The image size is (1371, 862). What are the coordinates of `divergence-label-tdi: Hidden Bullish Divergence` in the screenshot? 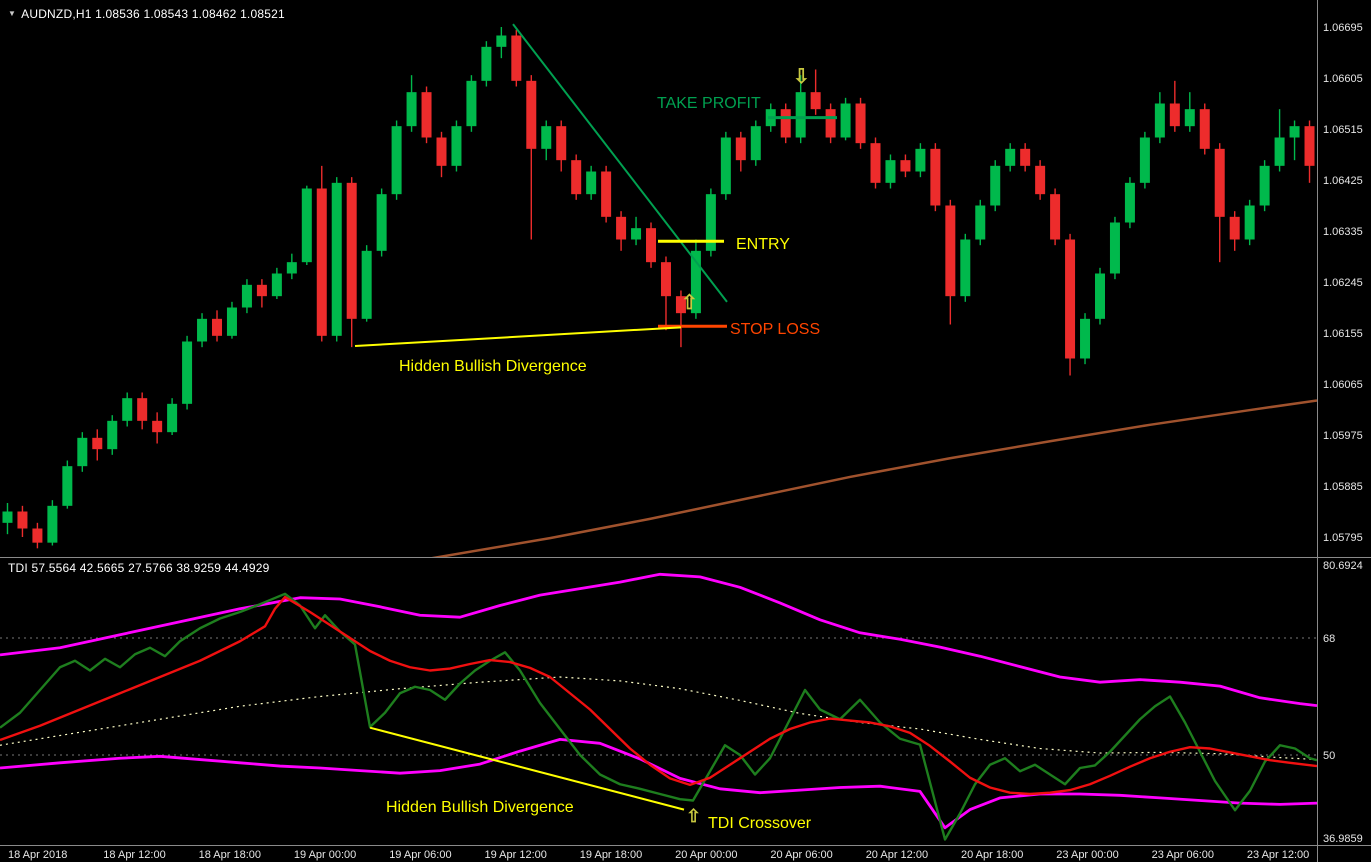 It's located at (480, 807).